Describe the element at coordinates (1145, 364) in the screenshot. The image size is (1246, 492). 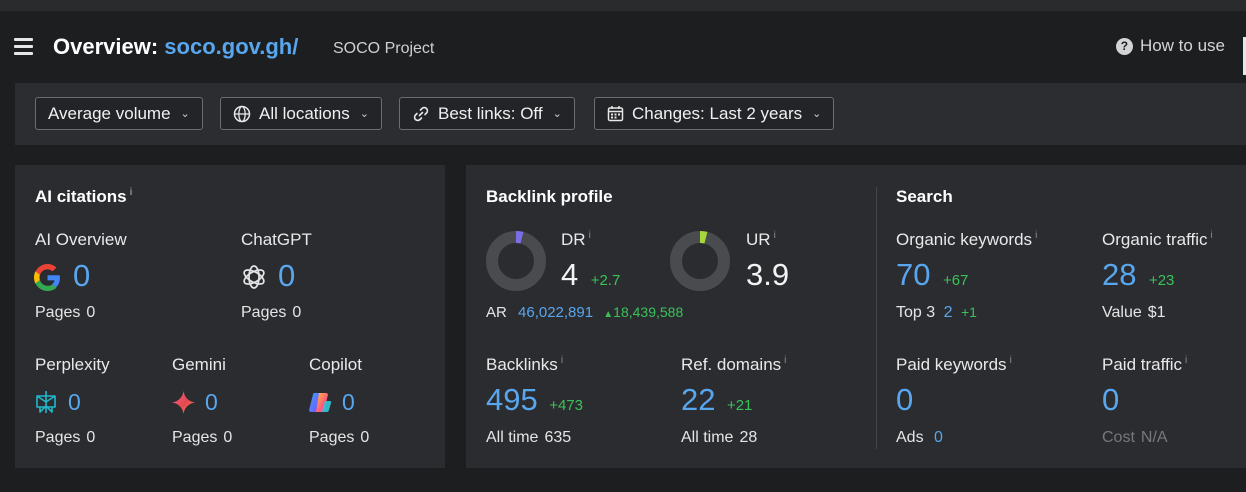
I see `paid-traffic-label: Paid traffic i` at that location.